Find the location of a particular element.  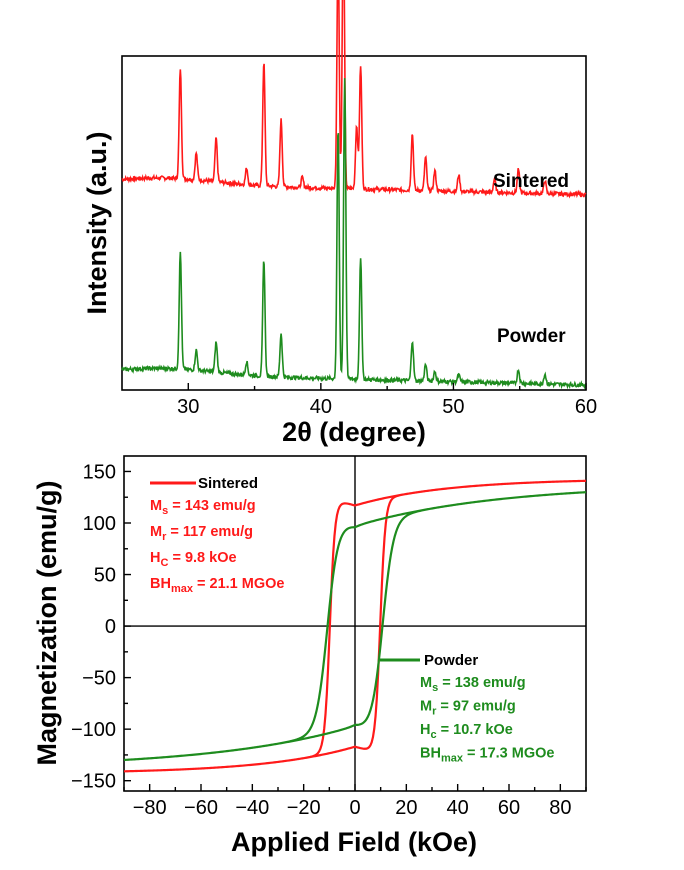

mh-x-tick-label: 60 is located at coordinates (509, 808).